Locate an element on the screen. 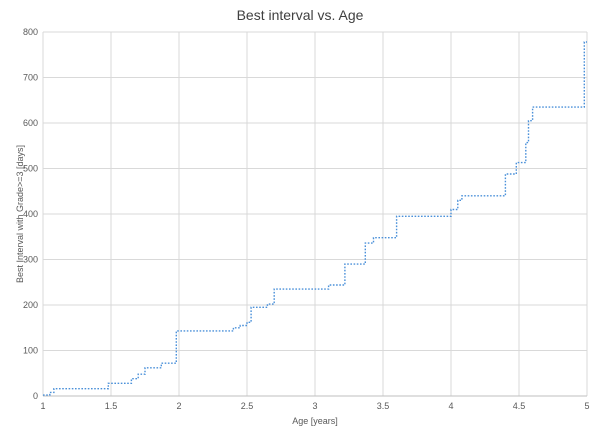 The image size is (600, 441). x-tick-label: 3.5 is located at coordinates (383, 406).